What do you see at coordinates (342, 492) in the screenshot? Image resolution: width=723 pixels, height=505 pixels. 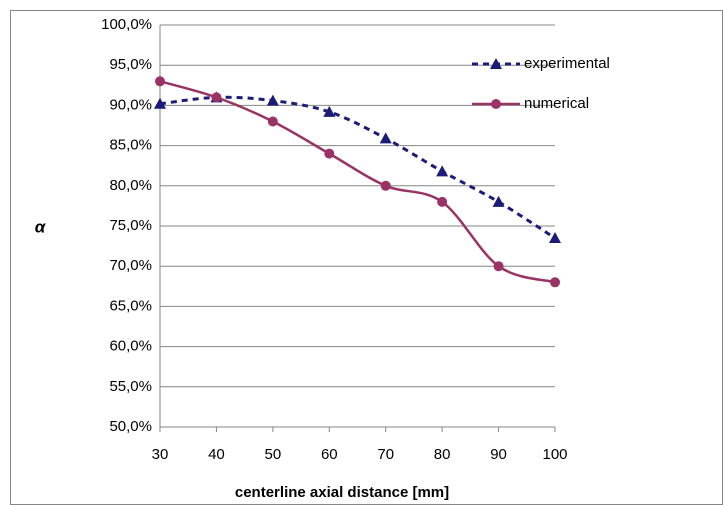 I see `x-axis-title: centerline axial distance [mm]` at bounding box center [342, 492].